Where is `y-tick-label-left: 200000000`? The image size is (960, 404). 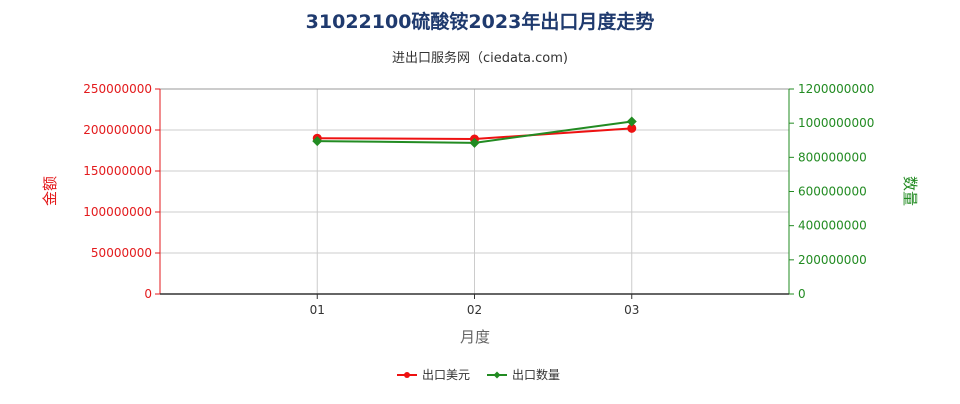 y-tick-label-left: 200000000 is located at coordinates (117, 130).